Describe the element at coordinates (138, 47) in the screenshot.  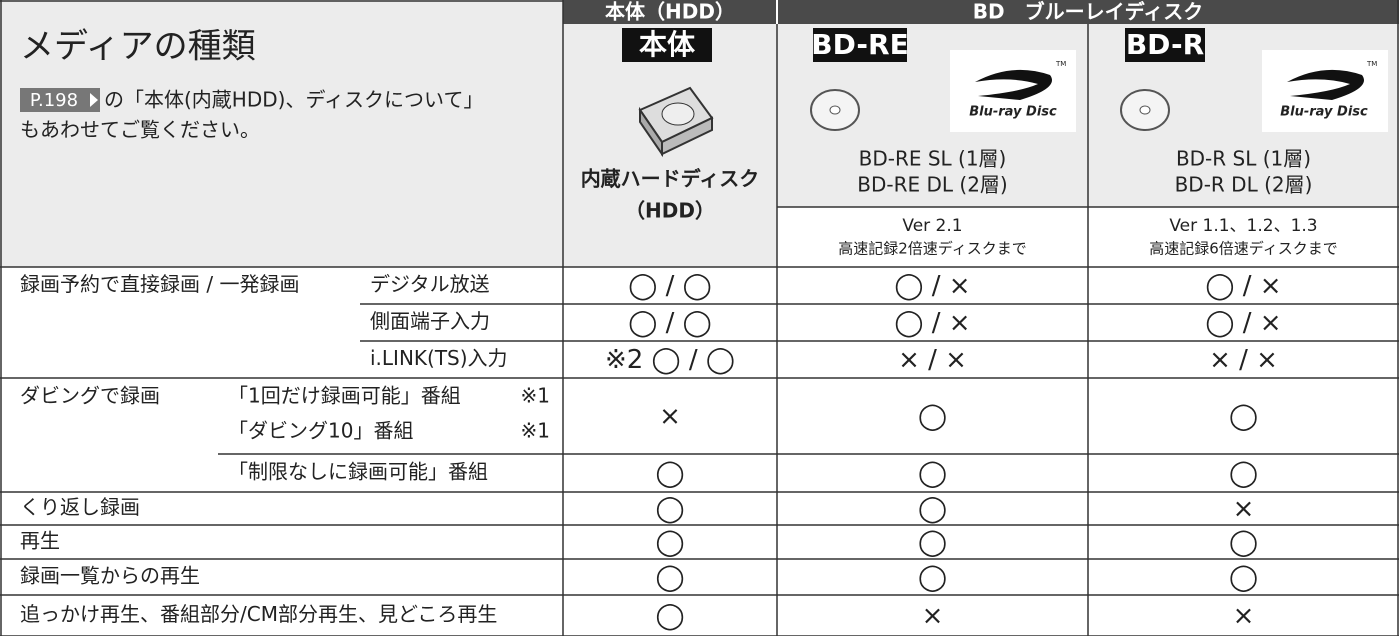
I see `title: メディアの種類` at that location.